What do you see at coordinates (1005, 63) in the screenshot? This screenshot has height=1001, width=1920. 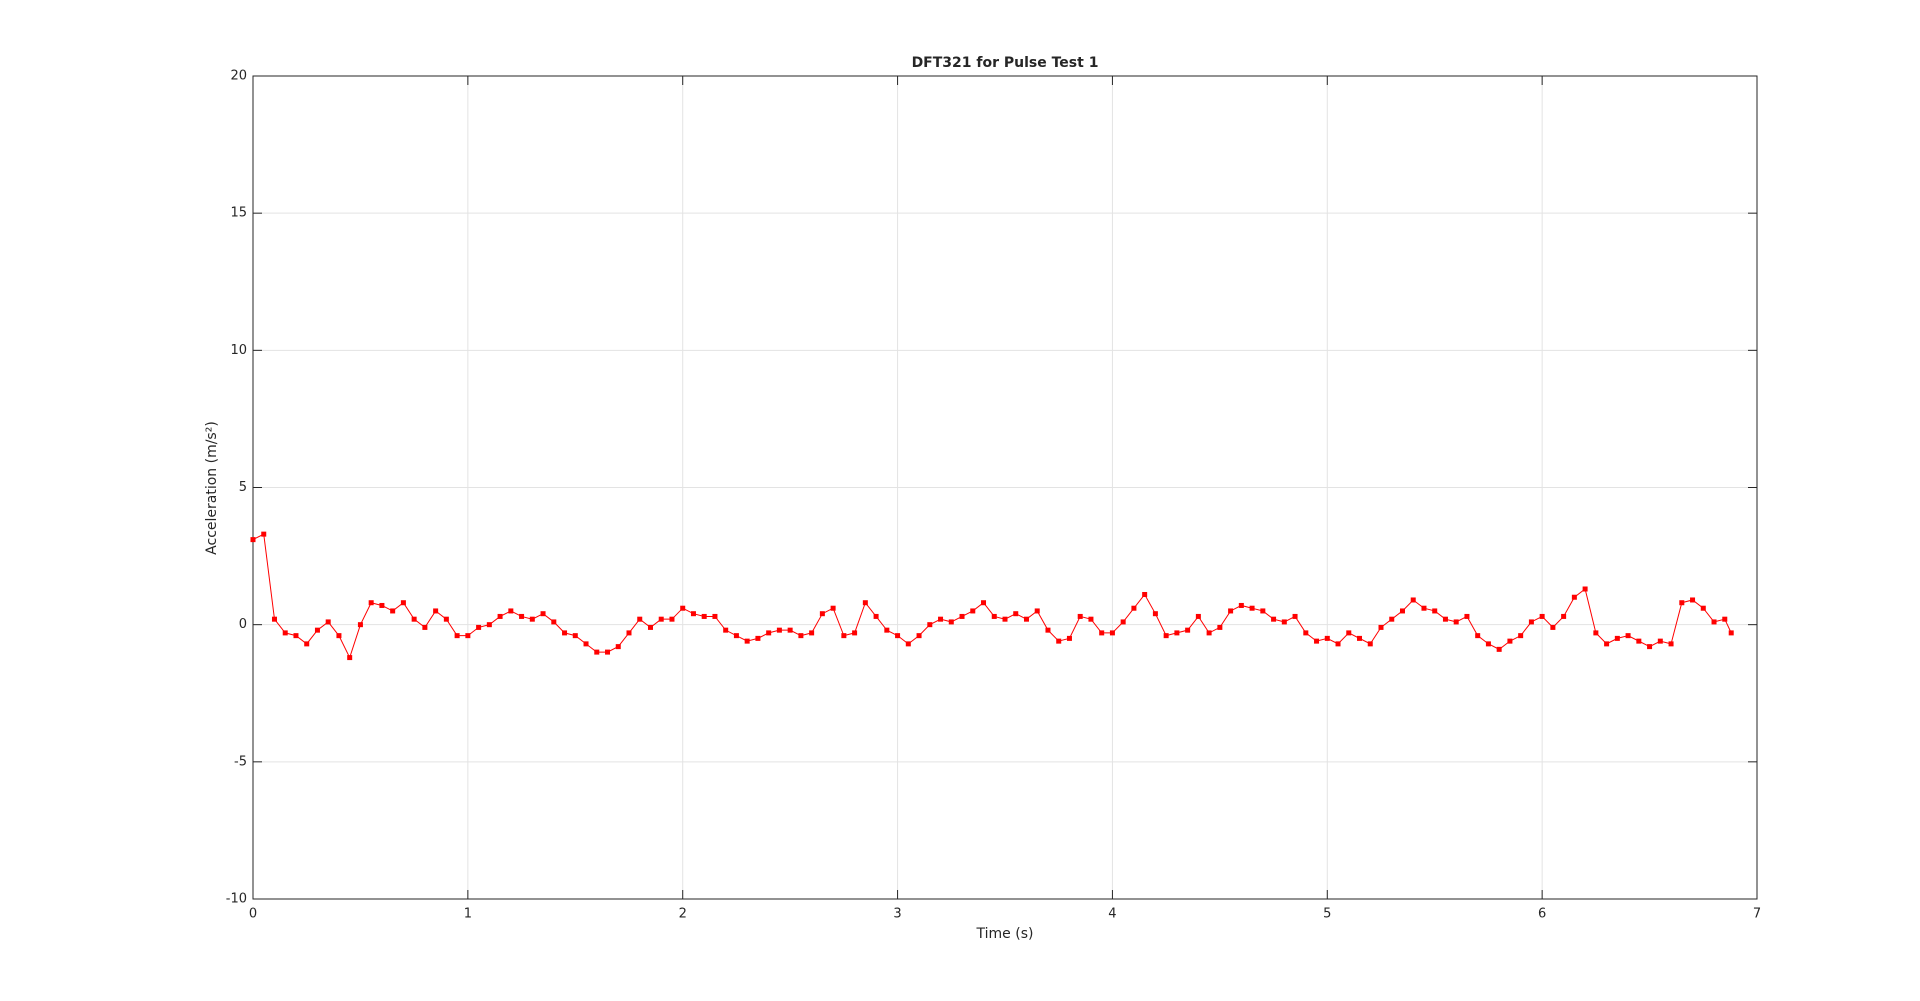 I see `chart-title: DFT321 for Pulse Test 1` at bounding box center [1005, 63].